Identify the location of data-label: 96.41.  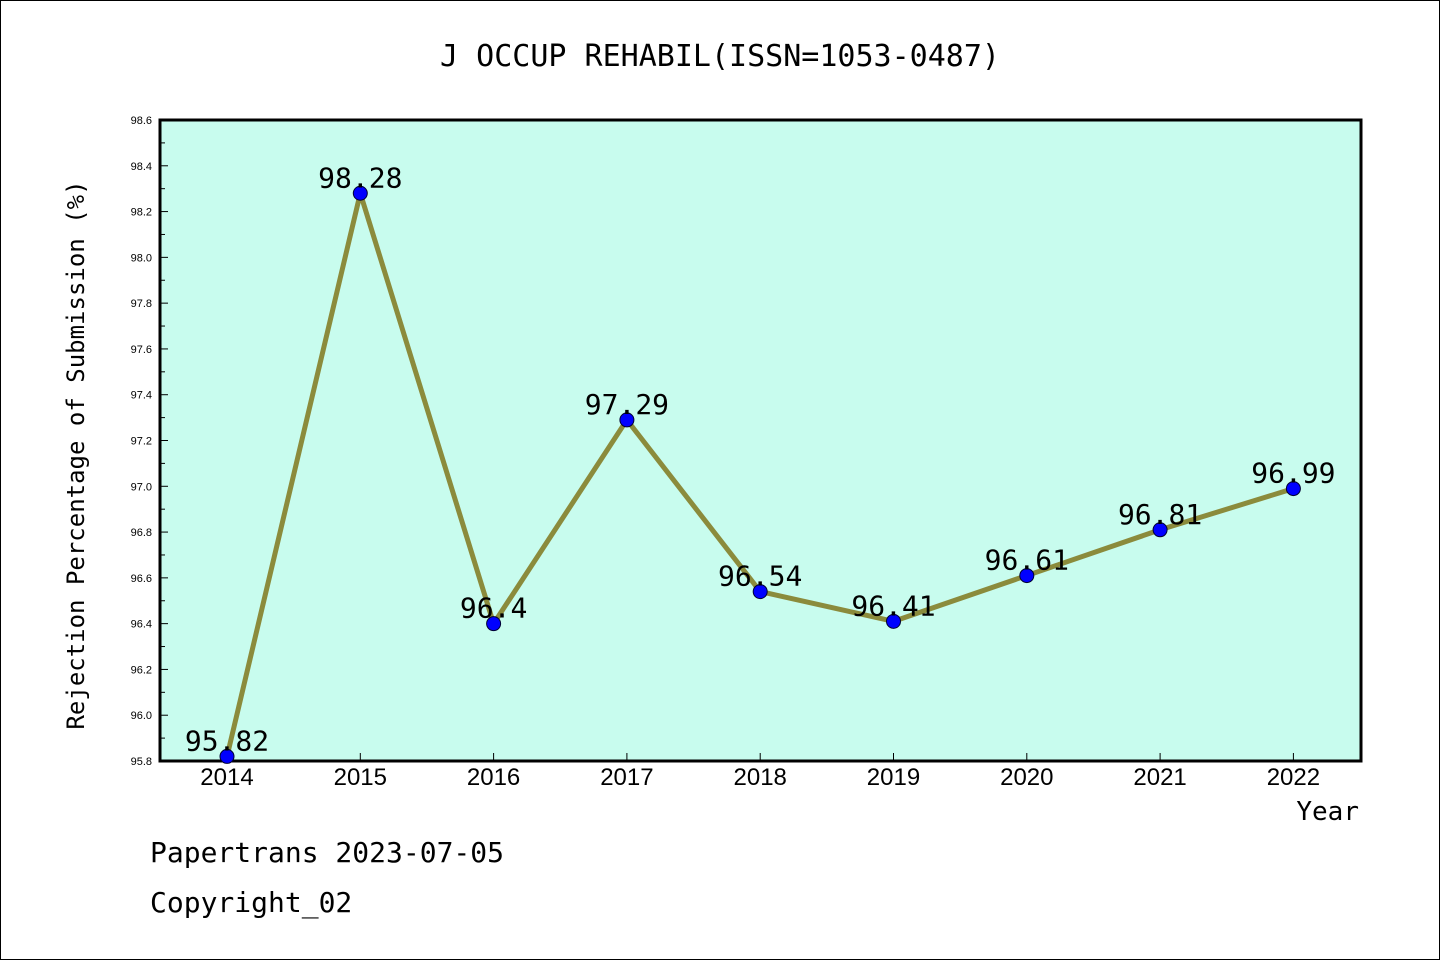
(893, 605).